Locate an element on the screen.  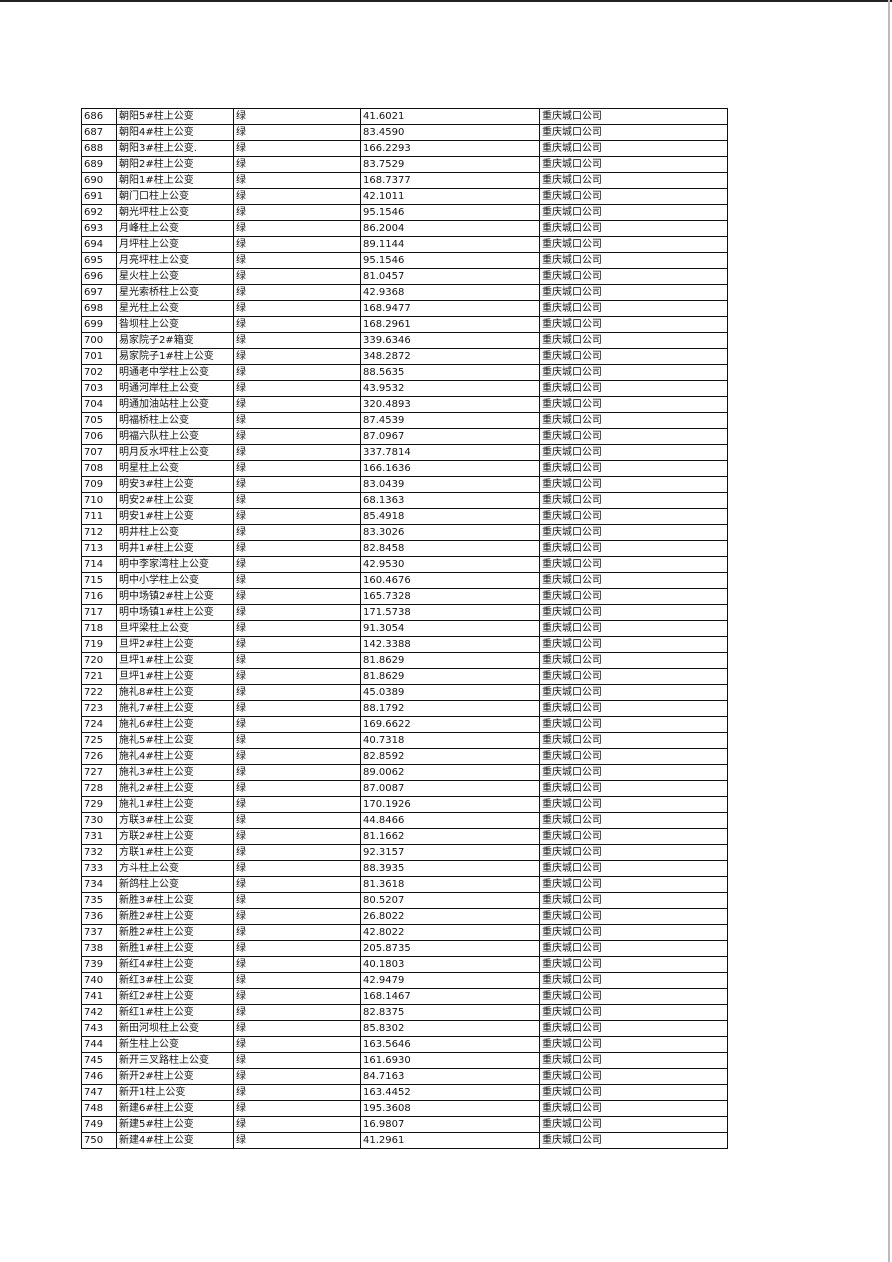
value-cell: 205.8735 is located at coordinates (450, 948).